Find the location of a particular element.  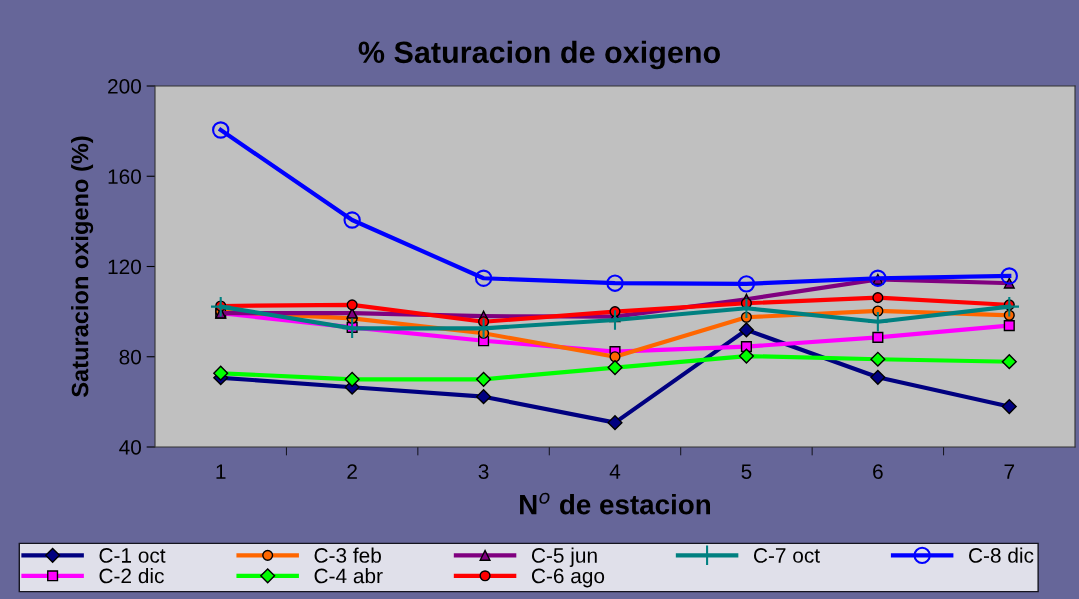

x-tick-label: 7 is located at coordinates (1009, 471).